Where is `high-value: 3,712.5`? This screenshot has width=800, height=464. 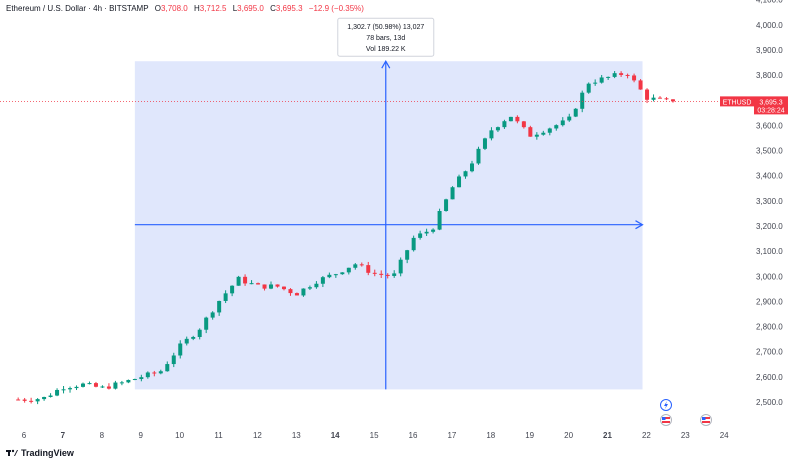 high-value: 3,712.5 is located at coordinates (213, 8).